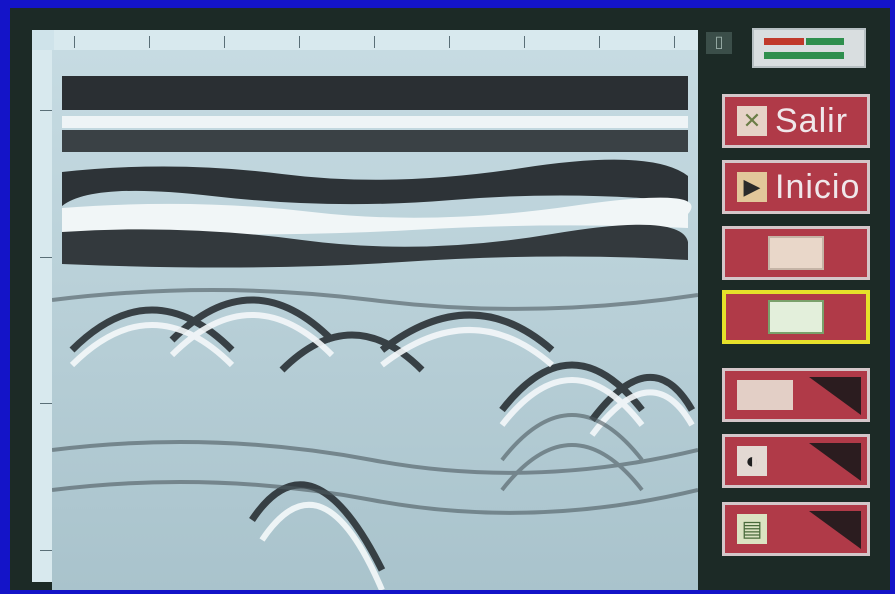 The height and width of the screenshot is (594, 895). Describe the element at coordinates (42, 316) in the screenshot. I see `vertical-scale` at that location.